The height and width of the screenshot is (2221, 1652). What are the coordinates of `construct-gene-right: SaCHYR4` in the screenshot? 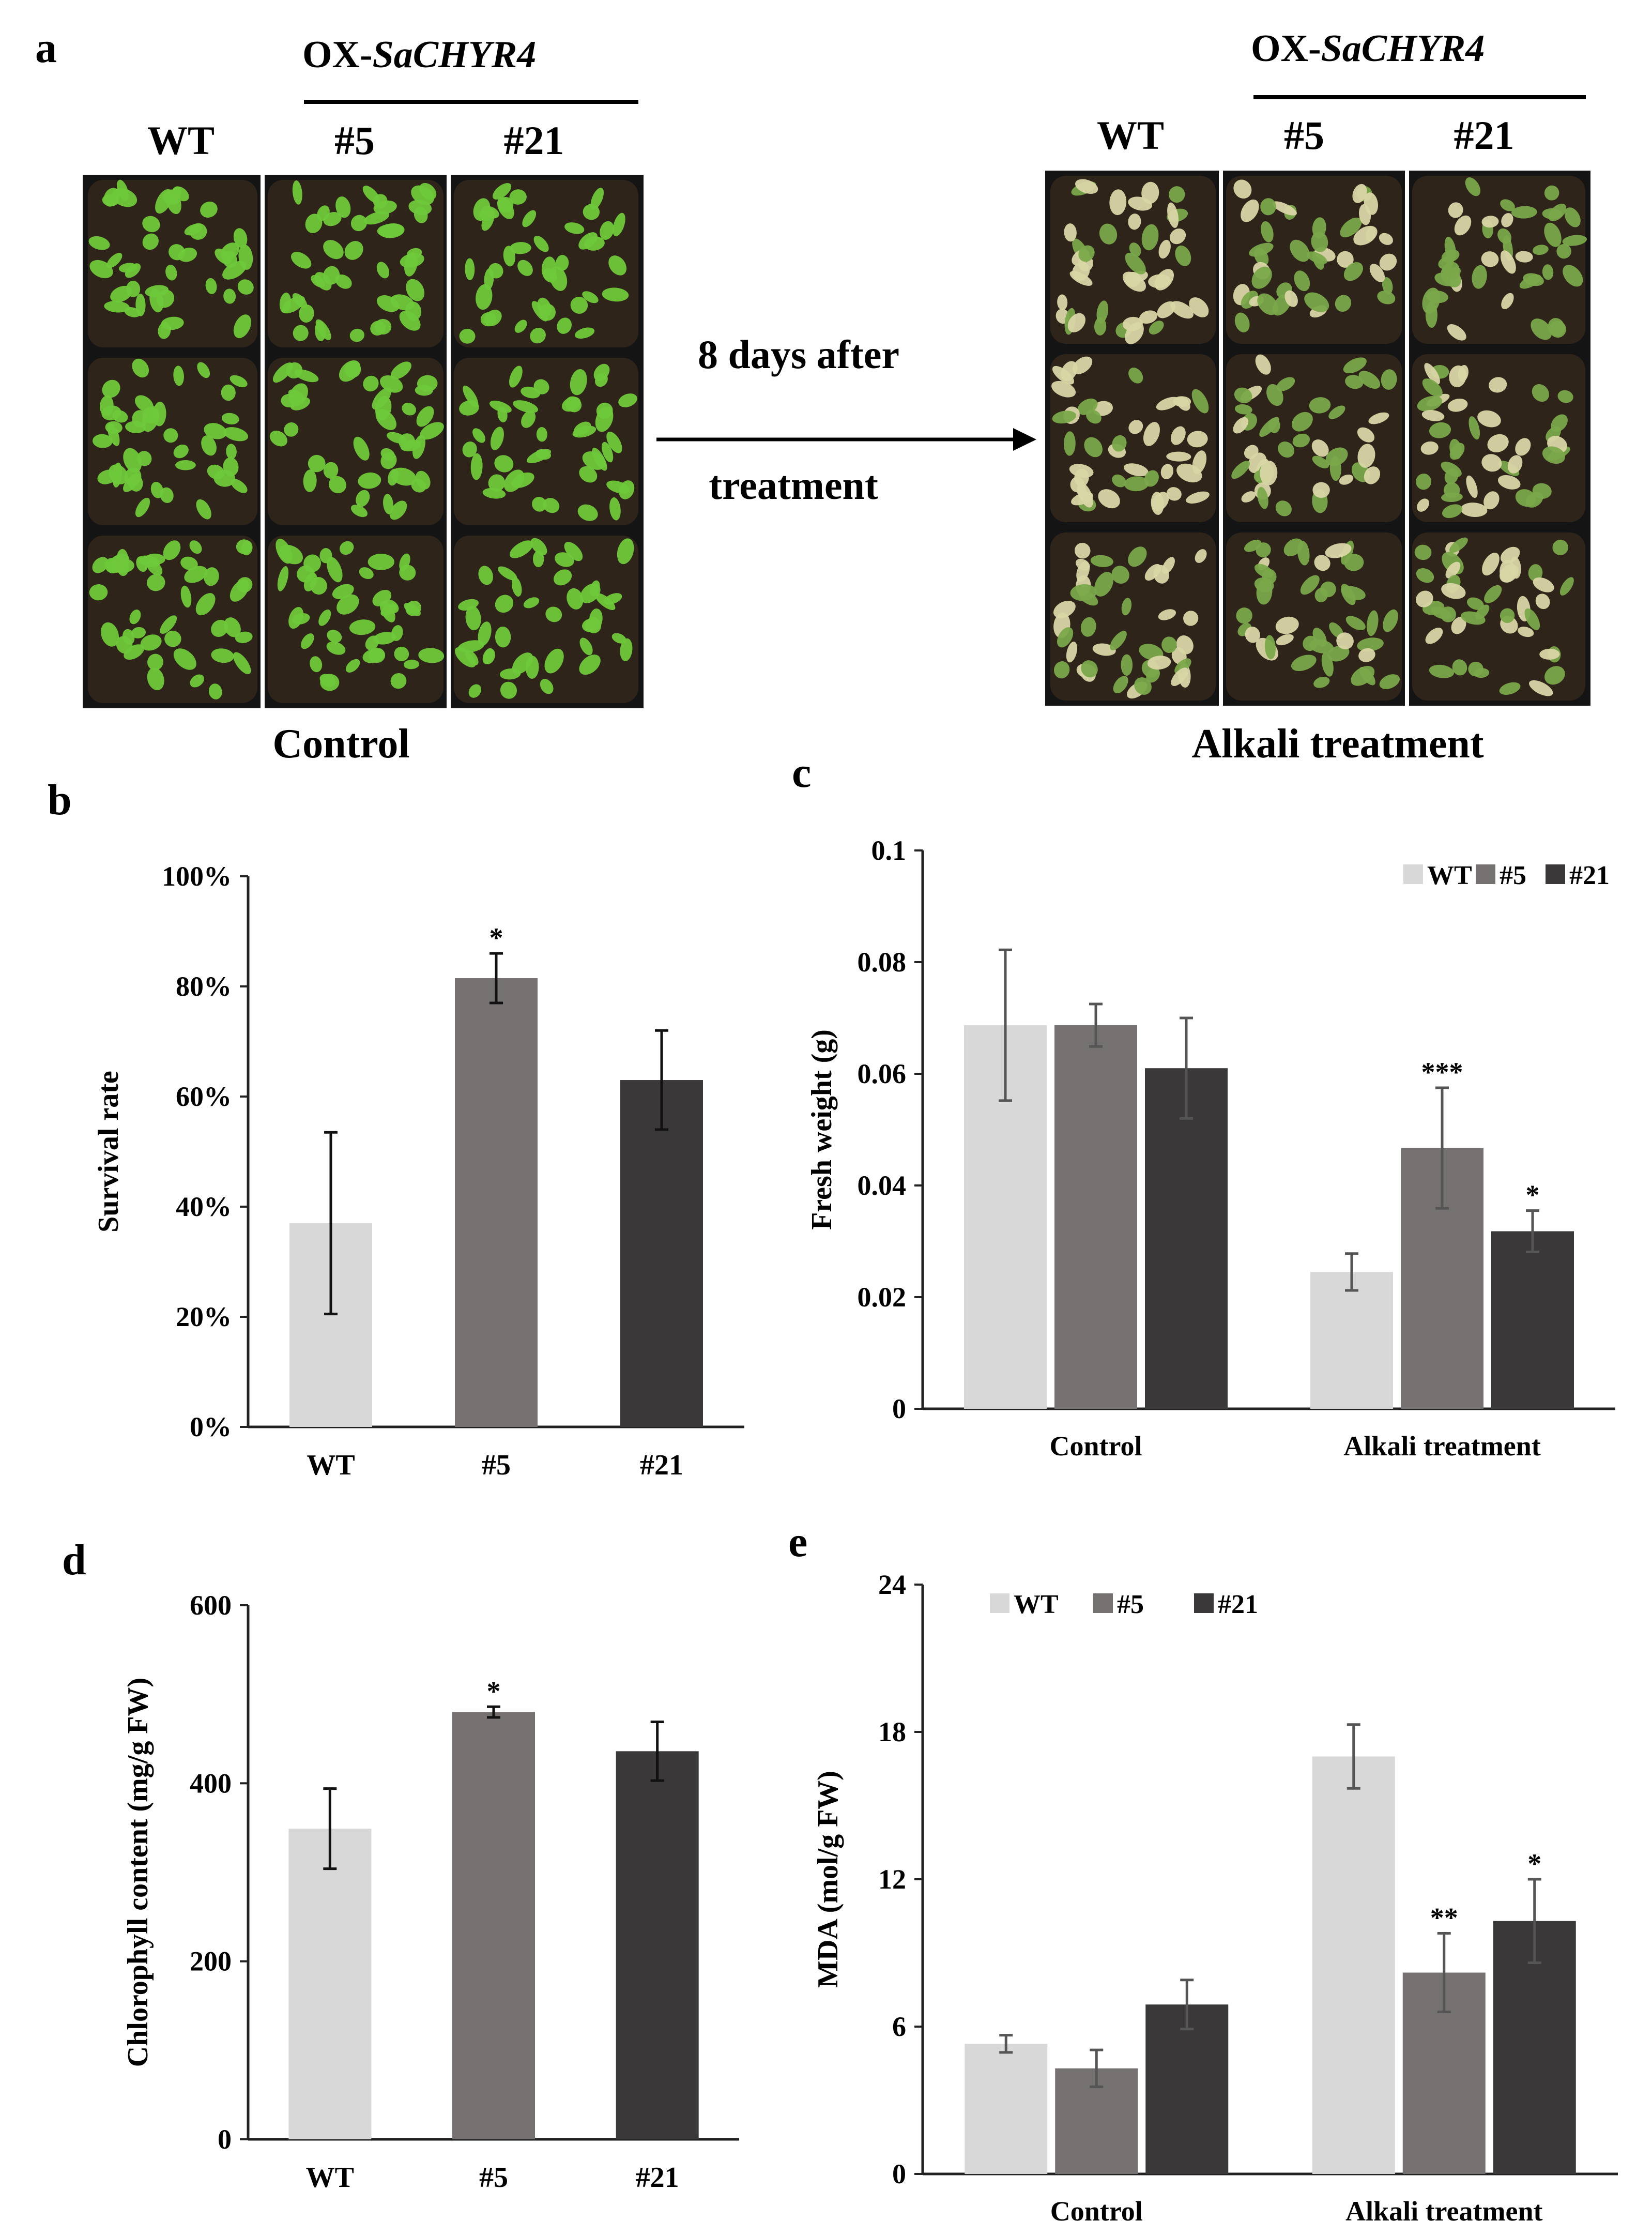 It's located at (1403, 48).